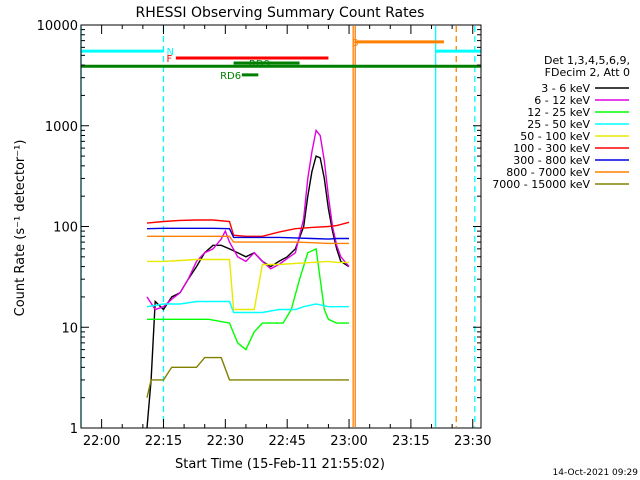 The image size is (640, 480). I want to click on state-label: S, so click(355, 43).